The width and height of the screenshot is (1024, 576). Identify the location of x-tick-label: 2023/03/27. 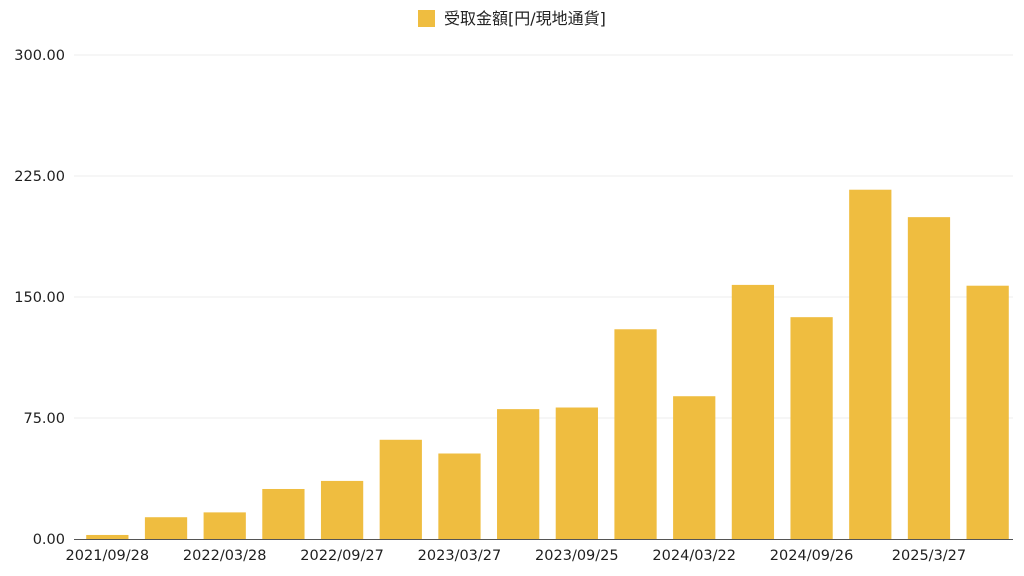
(460, 556).